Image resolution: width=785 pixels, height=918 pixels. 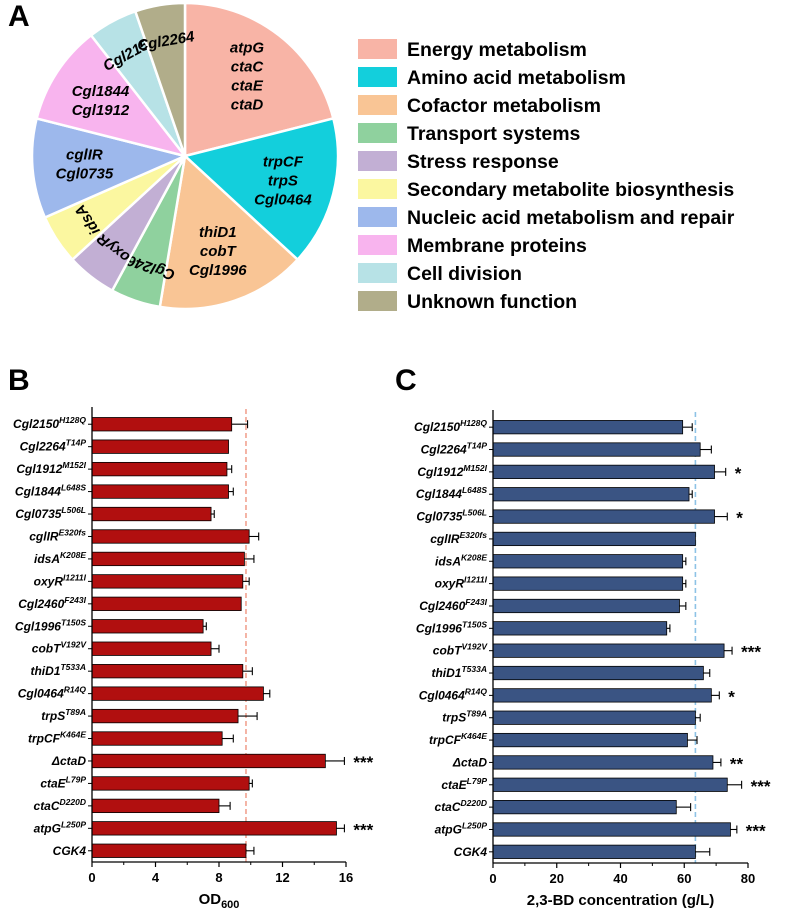 I want to click on category-label: Cgl2264T14P, so click(x=454, y=449).